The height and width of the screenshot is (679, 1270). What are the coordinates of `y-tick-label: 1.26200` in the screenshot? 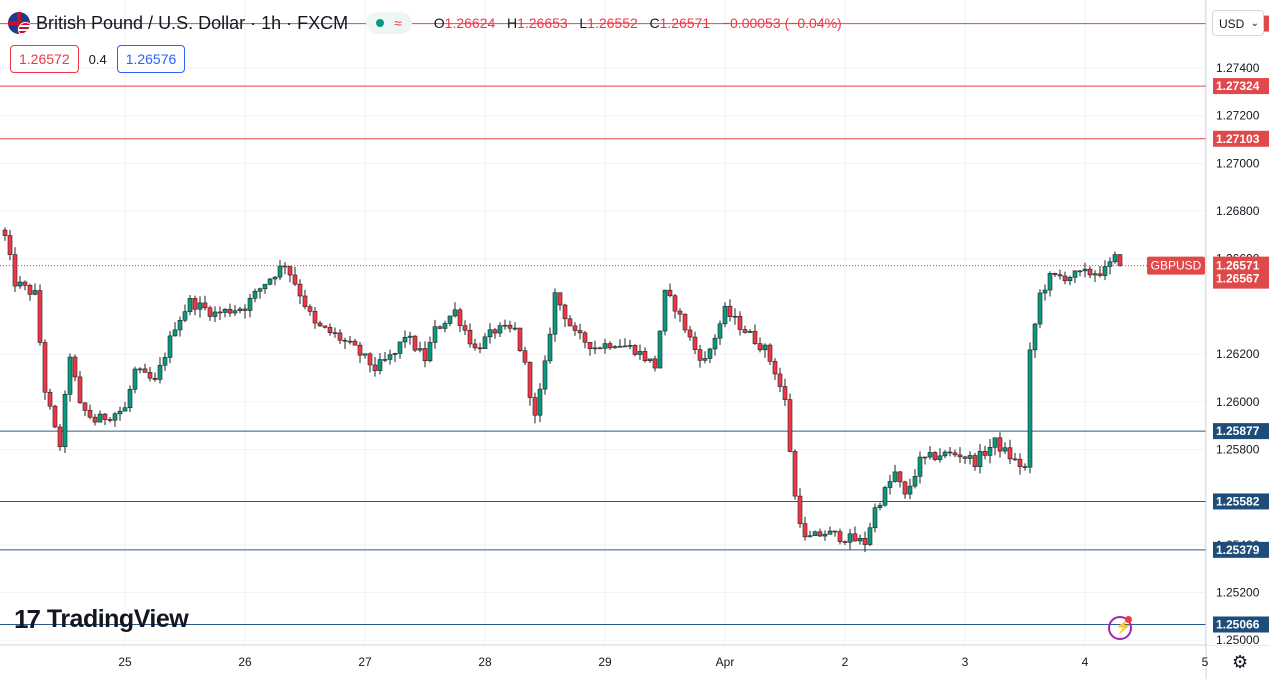 It's located at (1238, 354).